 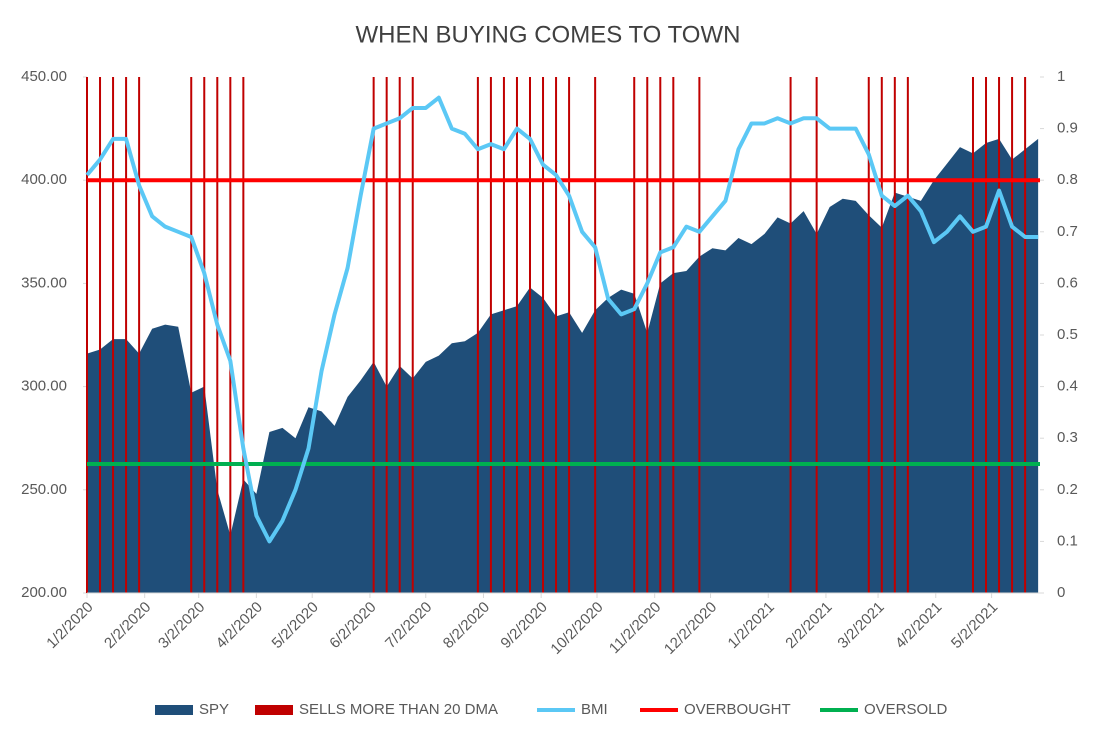 I want to click on y2-tick-label: 0.7, so click(x=1067, y=231).